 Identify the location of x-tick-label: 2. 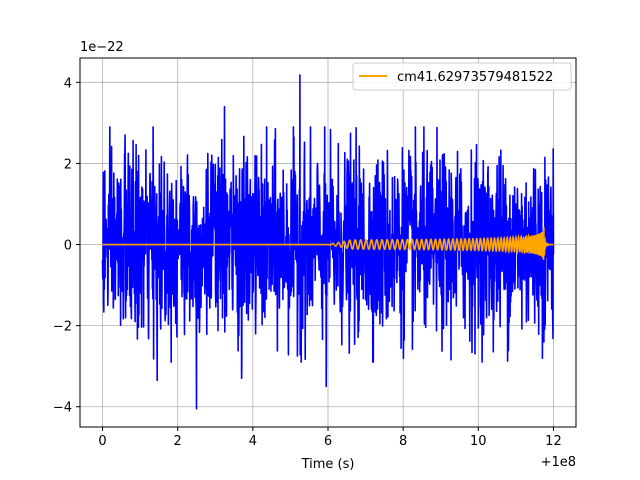
(178, 441).